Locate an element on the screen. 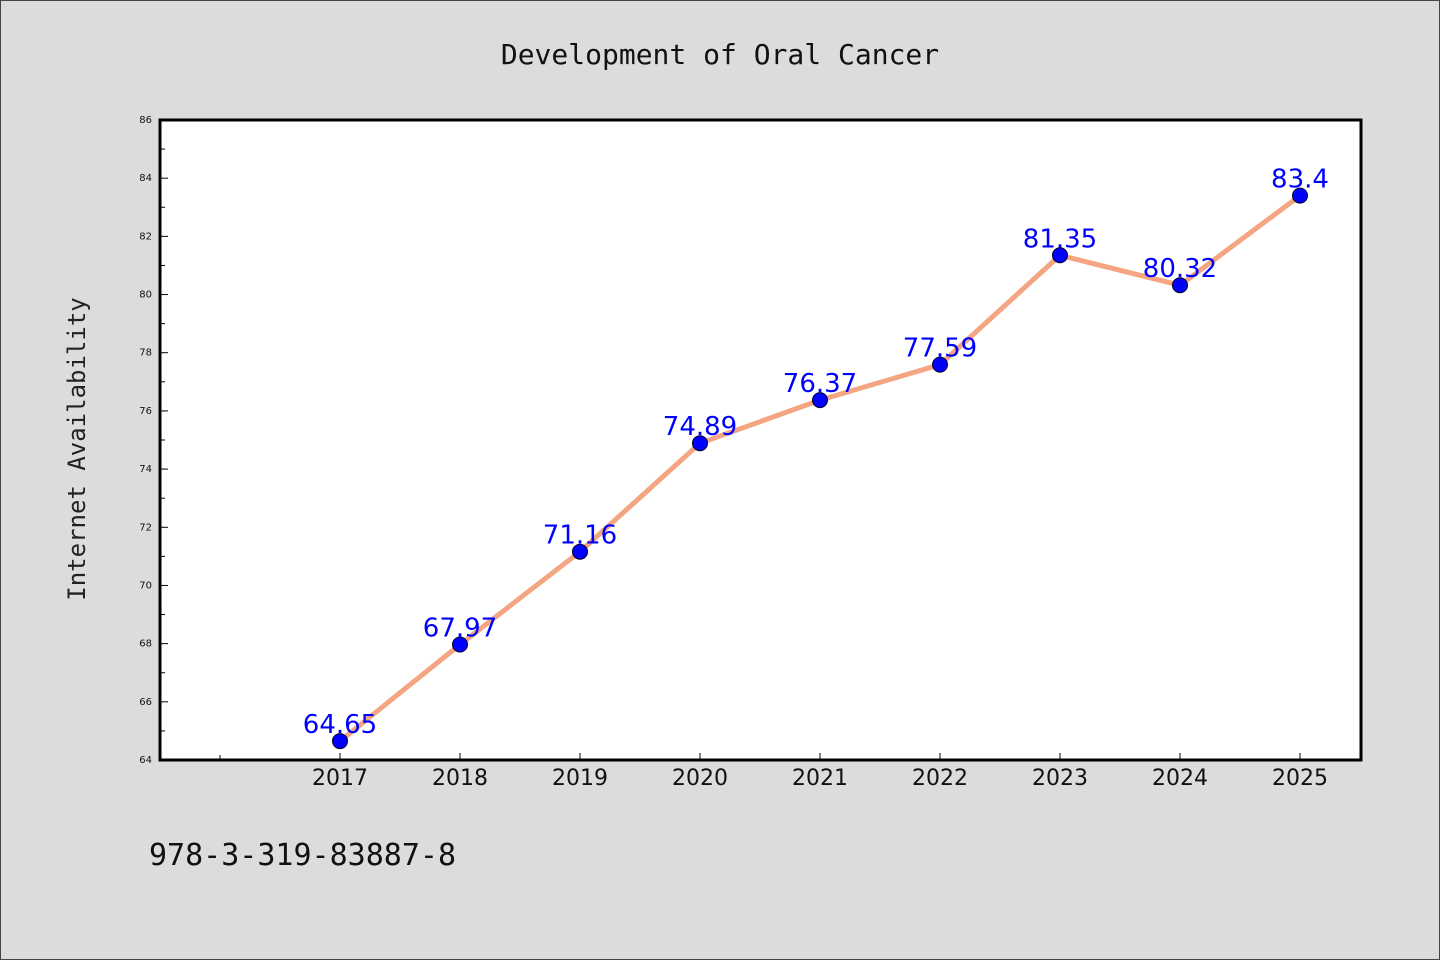 The width and height of the screenshot is (1440, 960). data-label: 76.37 is located at coordinates (820, 384).